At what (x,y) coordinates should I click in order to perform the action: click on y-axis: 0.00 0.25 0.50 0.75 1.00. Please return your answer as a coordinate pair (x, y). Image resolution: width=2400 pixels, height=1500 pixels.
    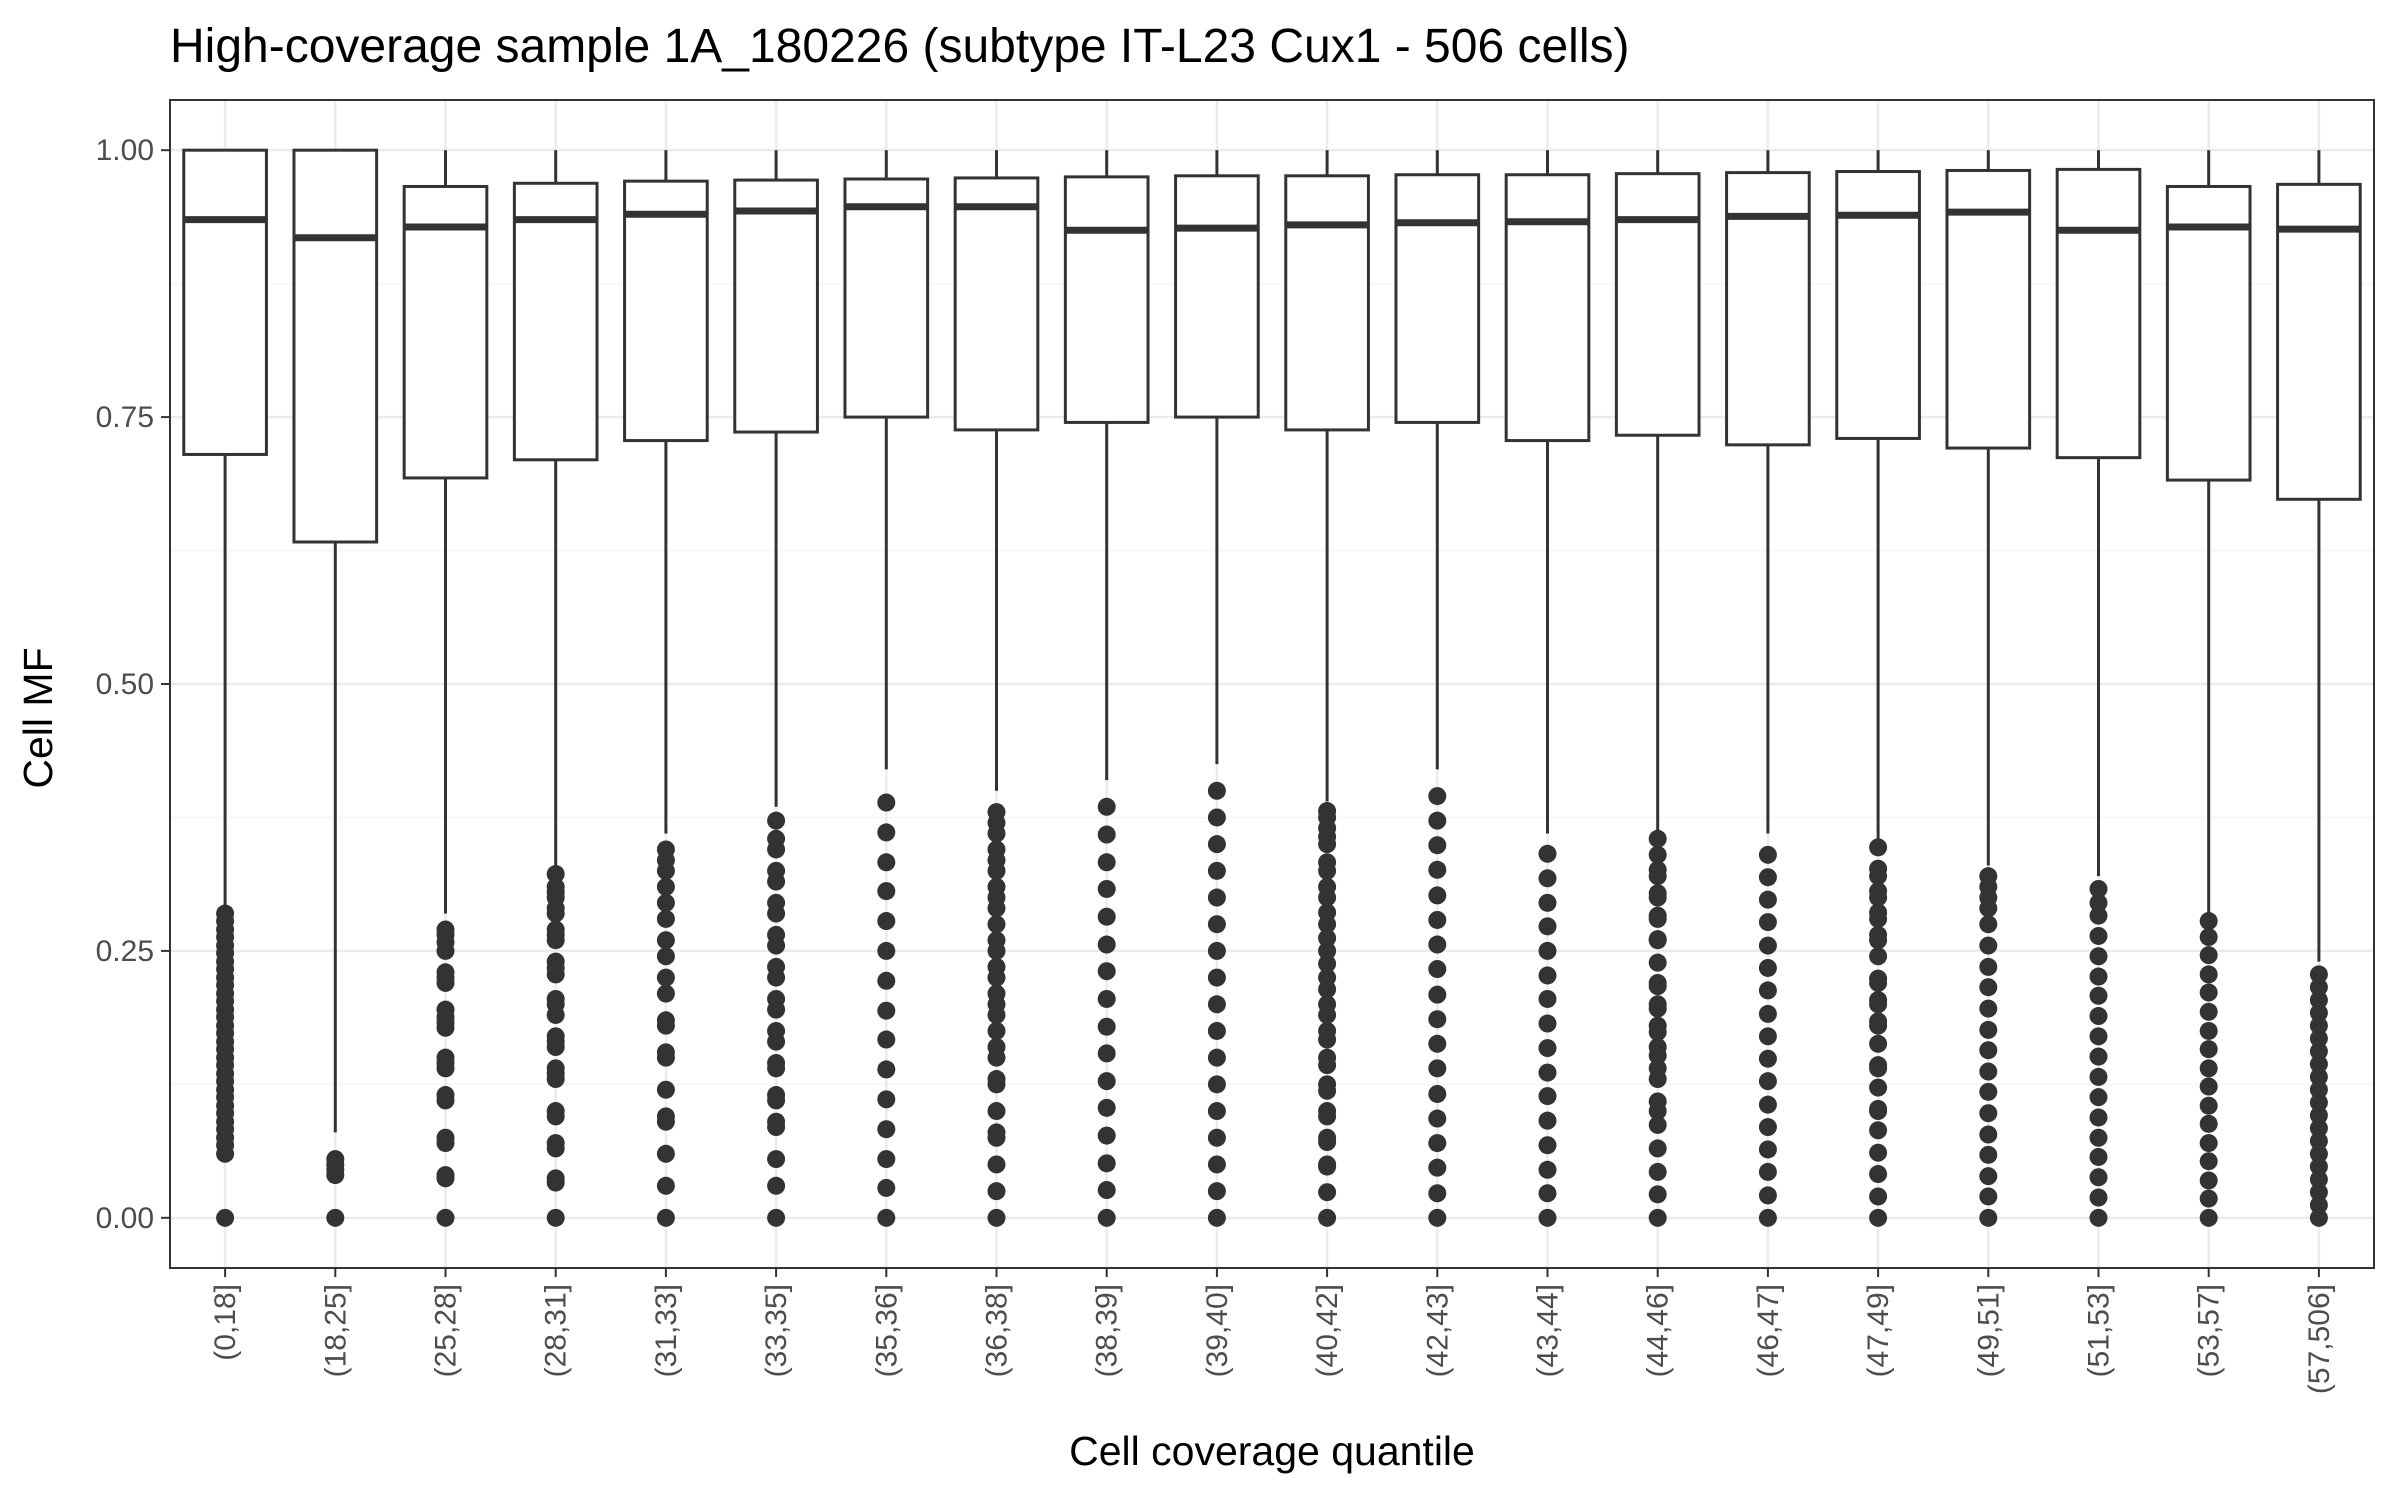
    Looking at the image, I should click on (133, 684).